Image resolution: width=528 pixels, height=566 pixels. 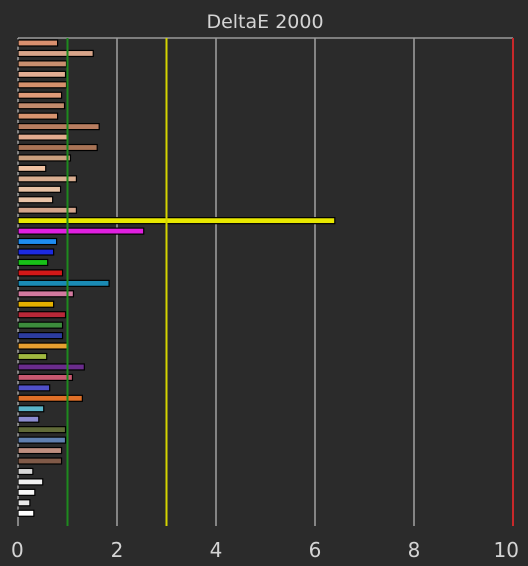 What do you see at coordinates (264, 22) in the screenshot?
I see `chart-title: DeltaE 2000` at bounding box center [264, 22].